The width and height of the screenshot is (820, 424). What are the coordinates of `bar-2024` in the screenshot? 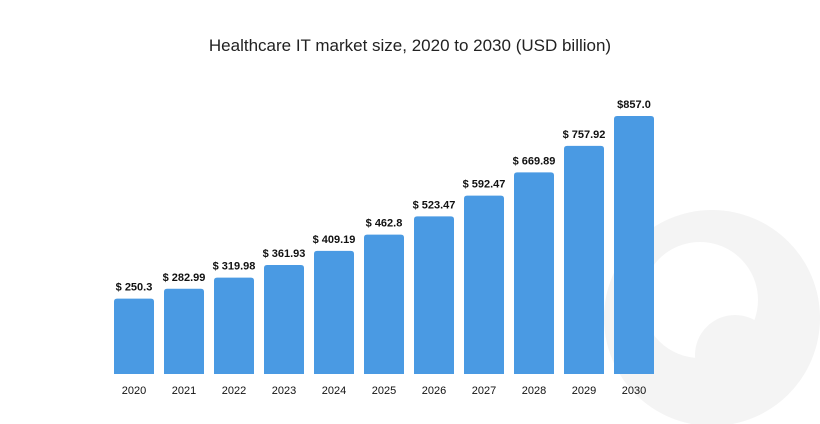 It's located at (334, 312).